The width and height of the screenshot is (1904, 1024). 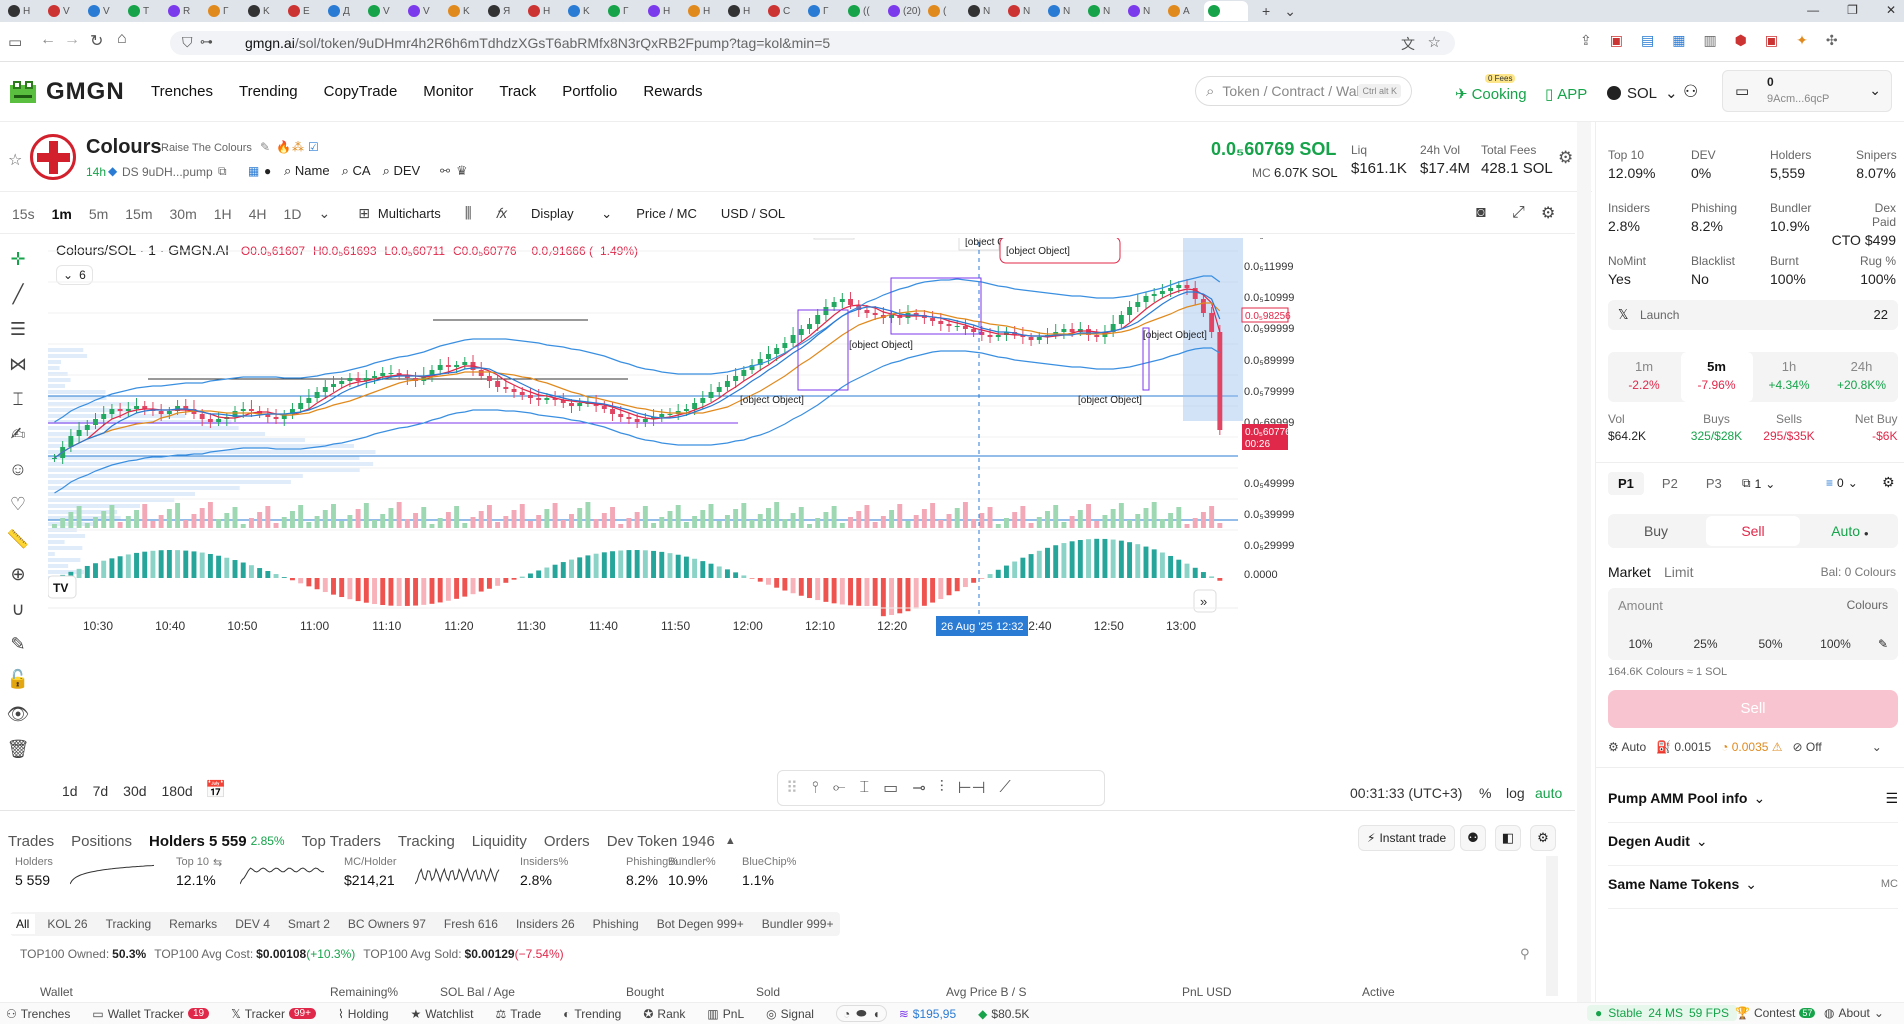 What do you see at coordinates (664, 1014) in the screenshot?
I see `status-rank: ✪ Rank` at bounding box center [664, 1014].